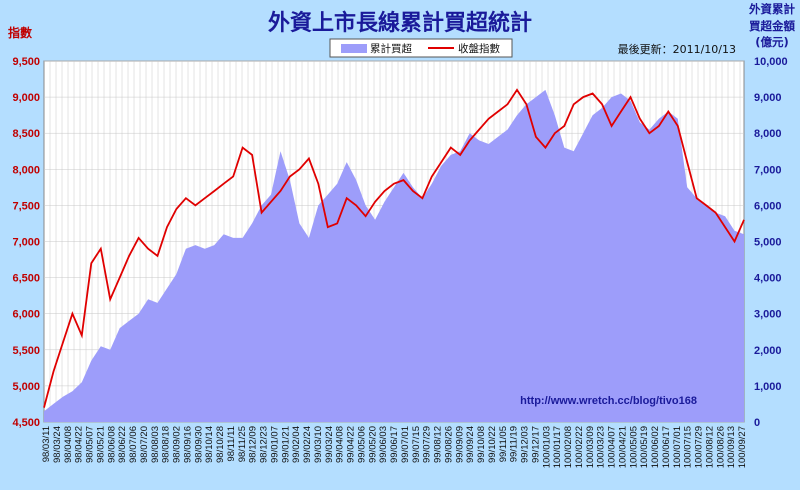 The height and width of the screenshot is (490, 800). What do you see at coordinates (448, 444) in the screenshot?
I see `x-tick-label: 99/08/26` at bounding box center [448, 444].